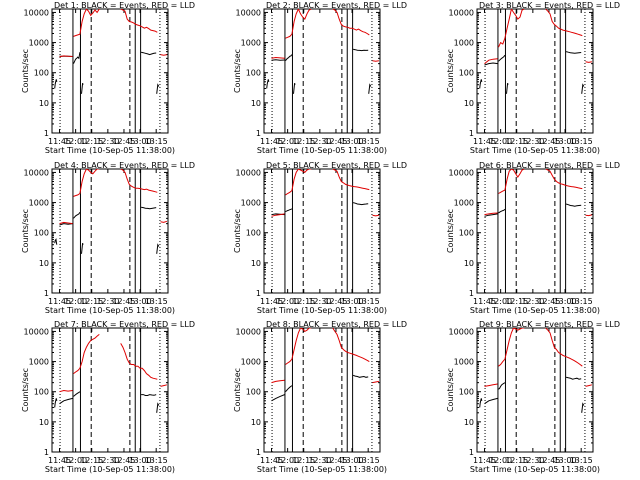  I want to click on chart-title: Det 2: BLACK = Events, RED = LLD, so click(336, 5).